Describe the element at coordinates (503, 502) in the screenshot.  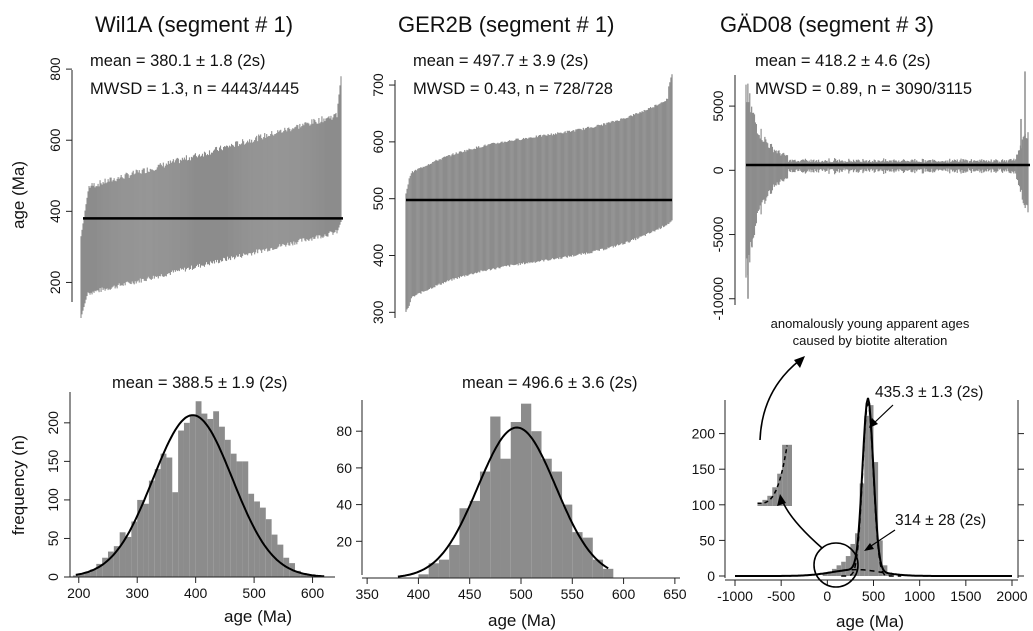
I see `gaussian-fit-curve` at that location.